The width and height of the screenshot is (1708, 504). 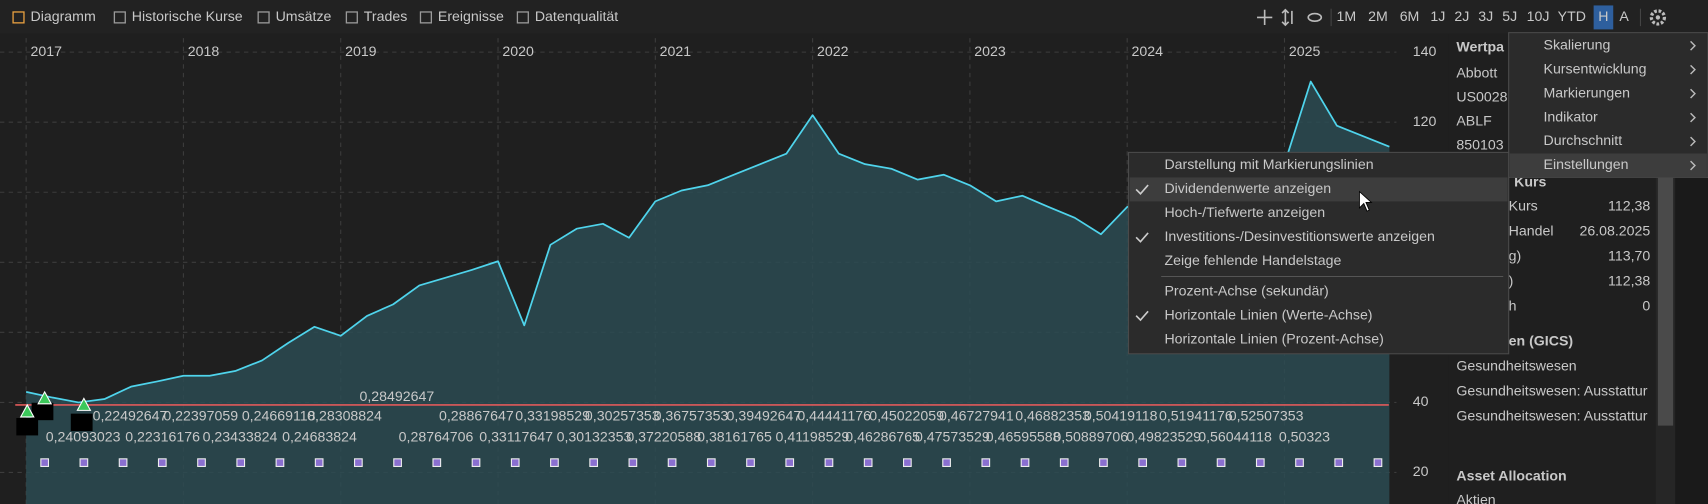 I want to click on crosshair-icon, so click(x=1265, y=17).